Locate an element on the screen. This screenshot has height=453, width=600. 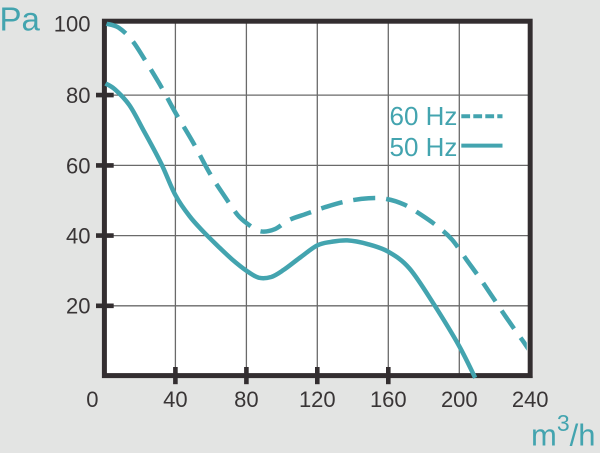
svg-text: 120 is located at coordinates (317, 399).